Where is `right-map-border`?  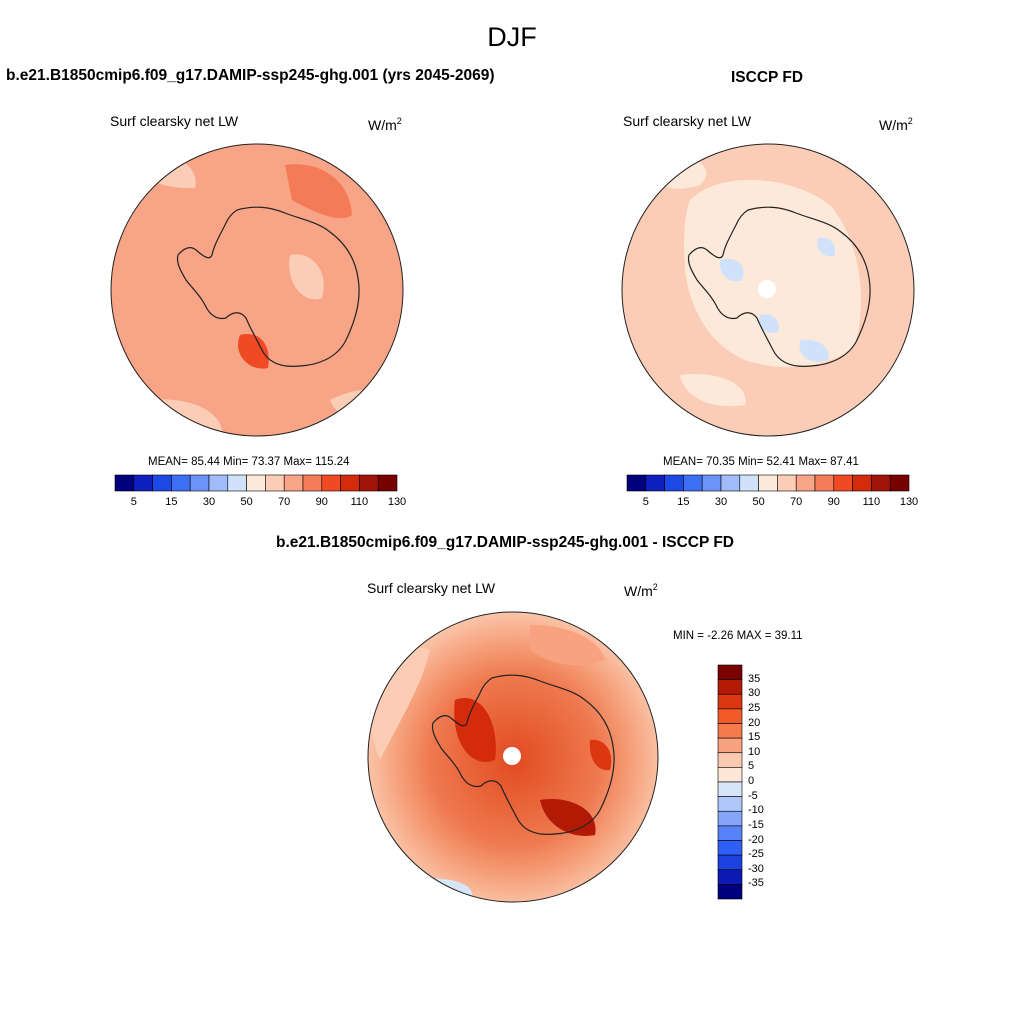
right-map-border is located at coordinates (768, 290).